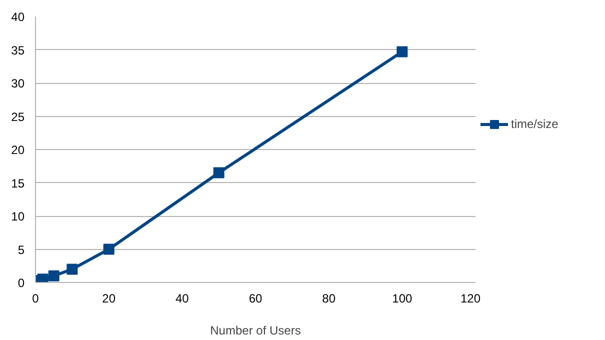 The image size is (605, 340). What do you see at coordinates (182, 299) in the screenshot?
I see `x-tick-label: 40` at bounding box center [182, 299].